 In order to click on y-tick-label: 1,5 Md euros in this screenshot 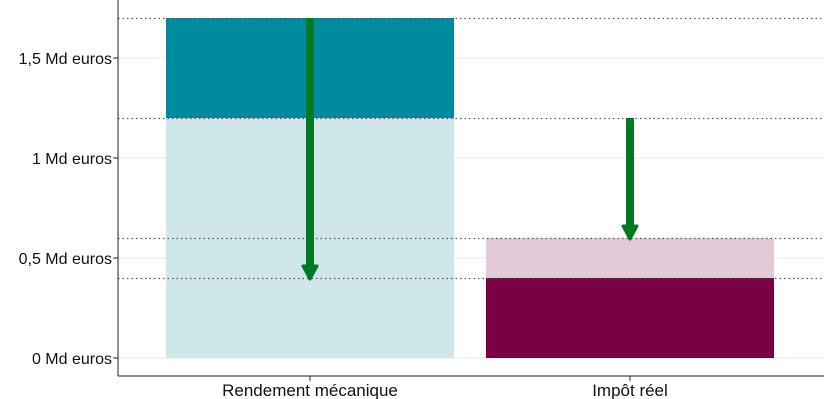, I will do `click(65, 59)`.